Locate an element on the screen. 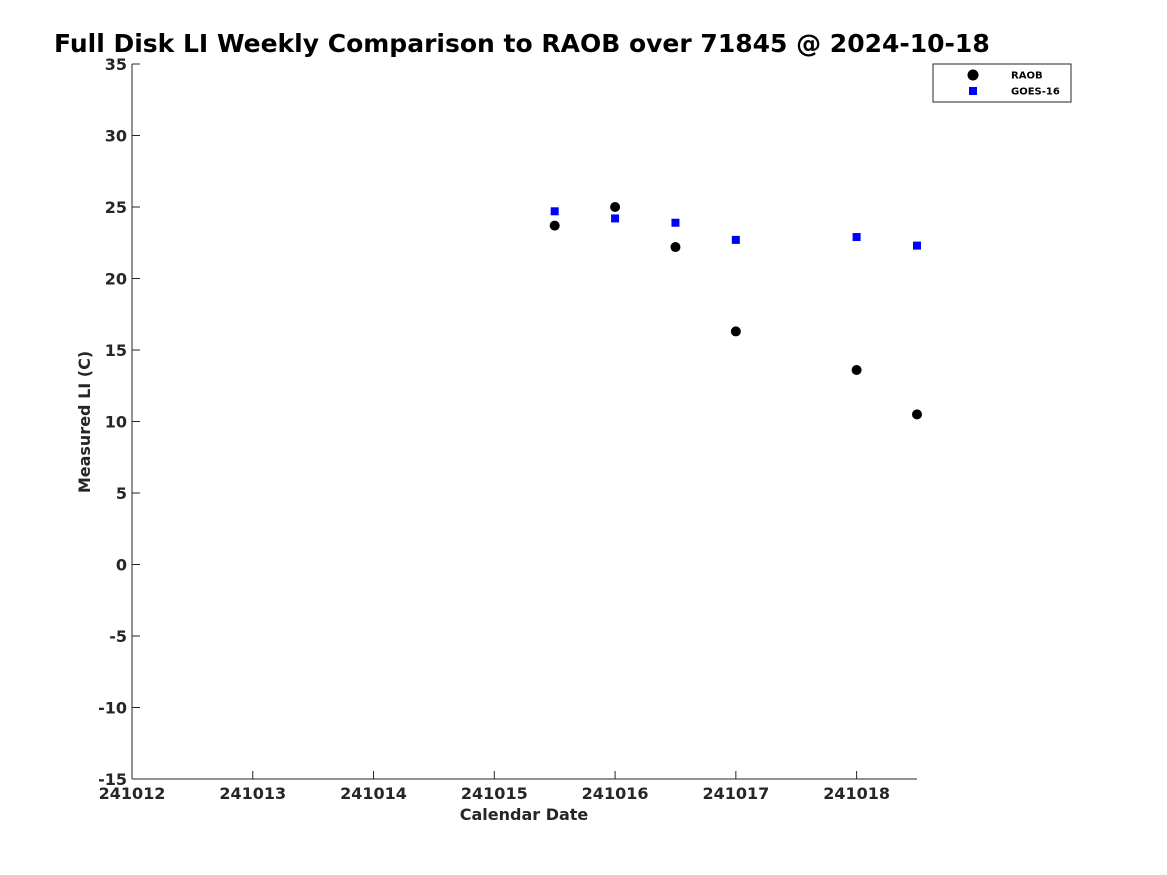 The width and height of the screenshot is (1167, 875). y-ticks: -15 -10 -5 0 5 10 15 20 25 30 35 is located at coordinates (119, 422).